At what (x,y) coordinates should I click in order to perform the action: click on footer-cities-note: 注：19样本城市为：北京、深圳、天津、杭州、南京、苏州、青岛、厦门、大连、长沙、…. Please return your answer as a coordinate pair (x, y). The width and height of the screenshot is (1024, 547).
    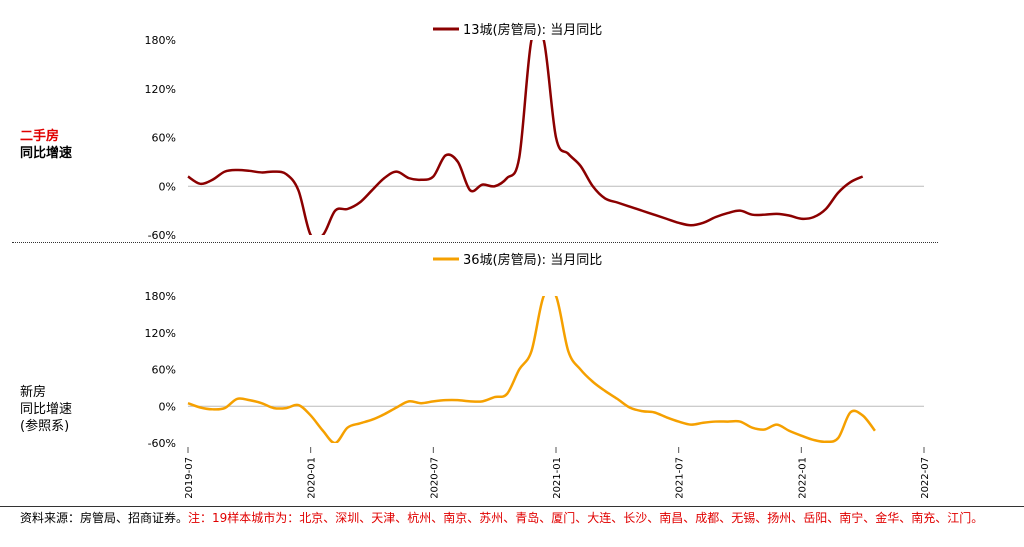
    Looking at the image, I should click on (586, 518).